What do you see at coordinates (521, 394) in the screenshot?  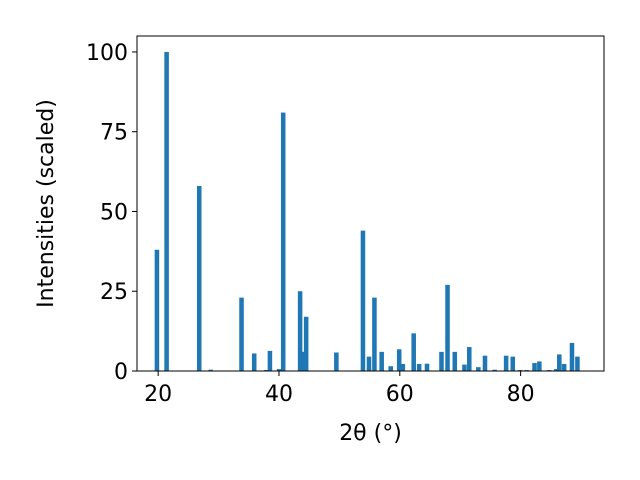 I see `x-tick-label: 80` at bounding box center [521, 394].